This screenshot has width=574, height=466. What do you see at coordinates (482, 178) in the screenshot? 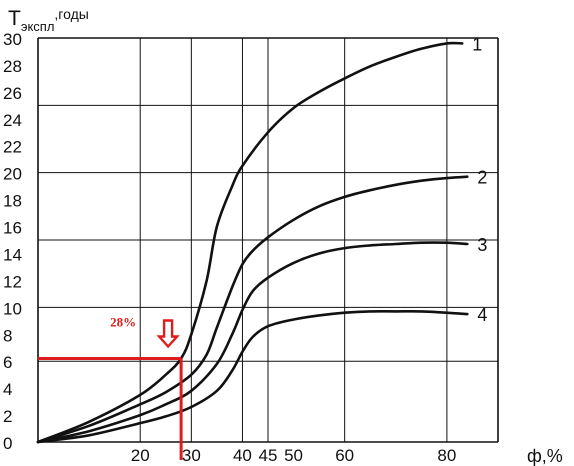
I see `series-label-2: 2` at bounding box center [482, 178].